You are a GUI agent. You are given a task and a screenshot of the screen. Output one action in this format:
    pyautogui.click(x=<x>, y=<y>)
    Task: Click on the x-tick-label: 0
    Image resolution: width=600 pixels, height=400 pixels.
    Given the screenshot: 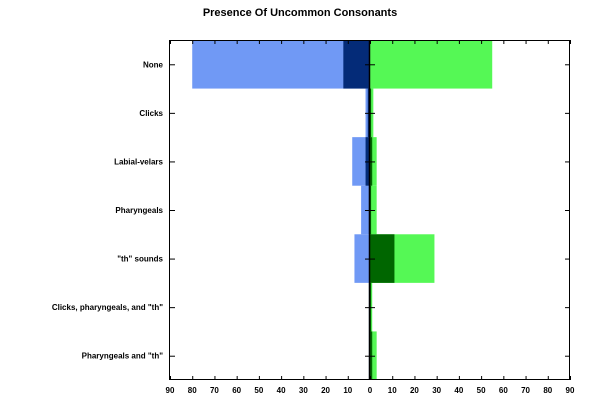 What is the action you would take?
    pyautogui.click(x=370, y=390)
    